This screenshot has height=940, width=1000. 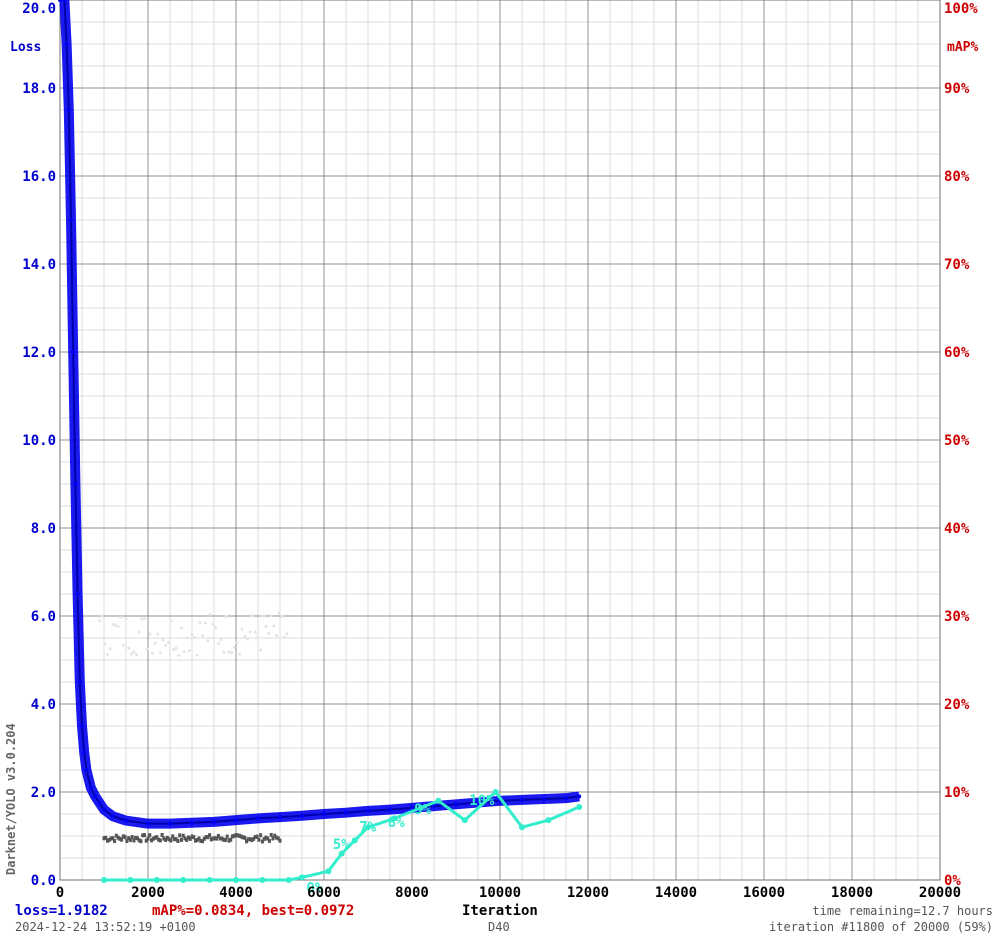 What do you see at coordinates (482, 801) in the screenshot?
I see `map-data-label: 10%` at bounding box center [482, 801].